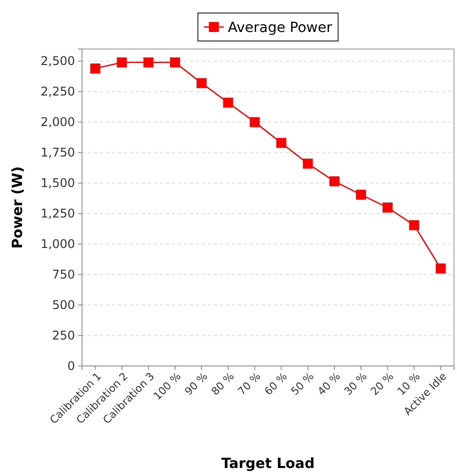  Describe the element at coordinates (63, 305) in the screenshot. I see `y-tick-label: 500` at that location.